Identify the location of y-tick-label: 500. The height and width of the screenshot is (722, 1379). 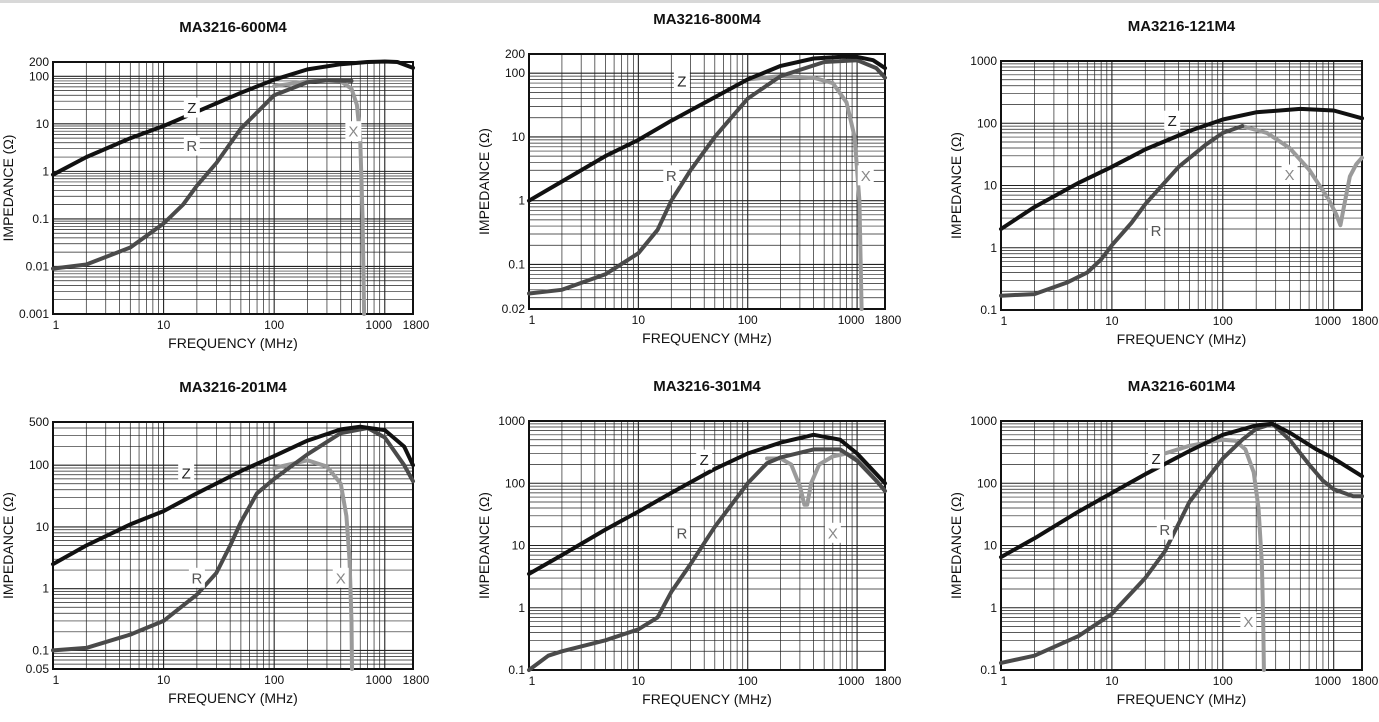
(39, 422).